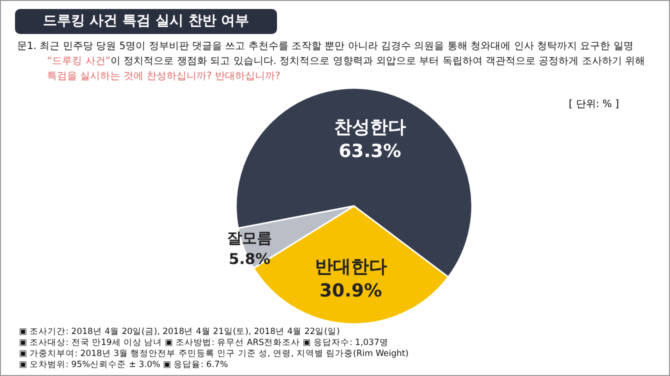  I want to click on slice-label: 찬성한다, so click(370, 127).